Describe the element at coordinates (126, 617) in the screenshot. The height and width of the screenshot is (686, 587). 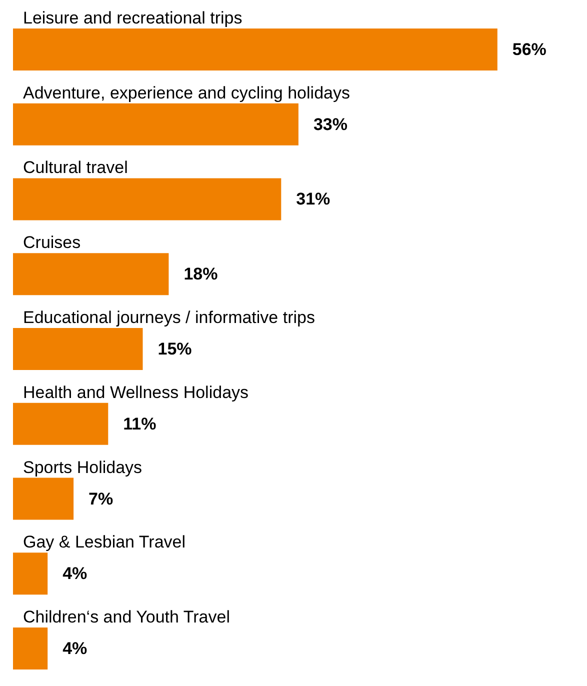
I see `y-tick-label: Children‘s and Youth Travel` at that location.